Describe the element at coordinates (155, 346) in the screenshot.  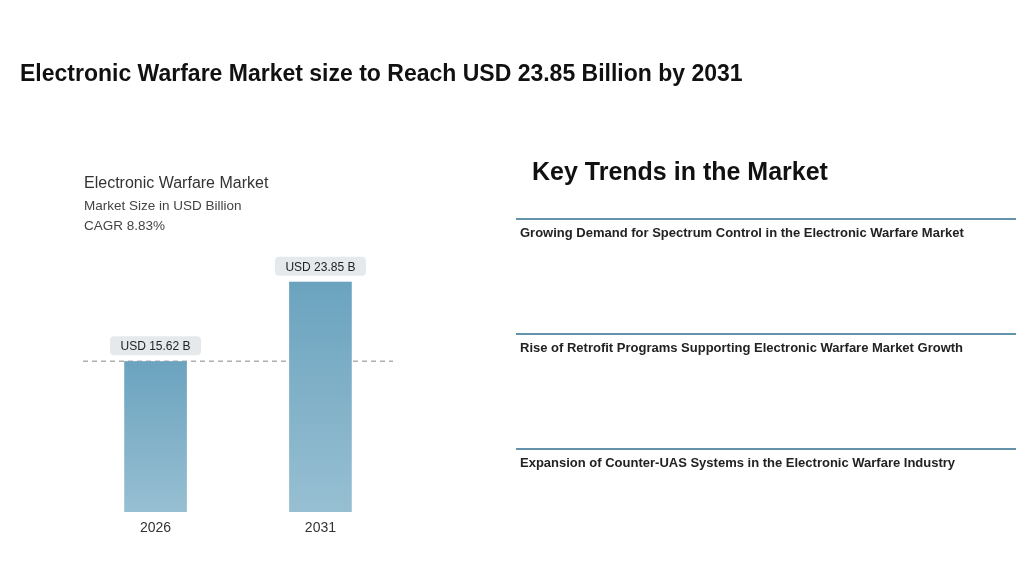
I see `data-label: USD 15.62 B` at that location.